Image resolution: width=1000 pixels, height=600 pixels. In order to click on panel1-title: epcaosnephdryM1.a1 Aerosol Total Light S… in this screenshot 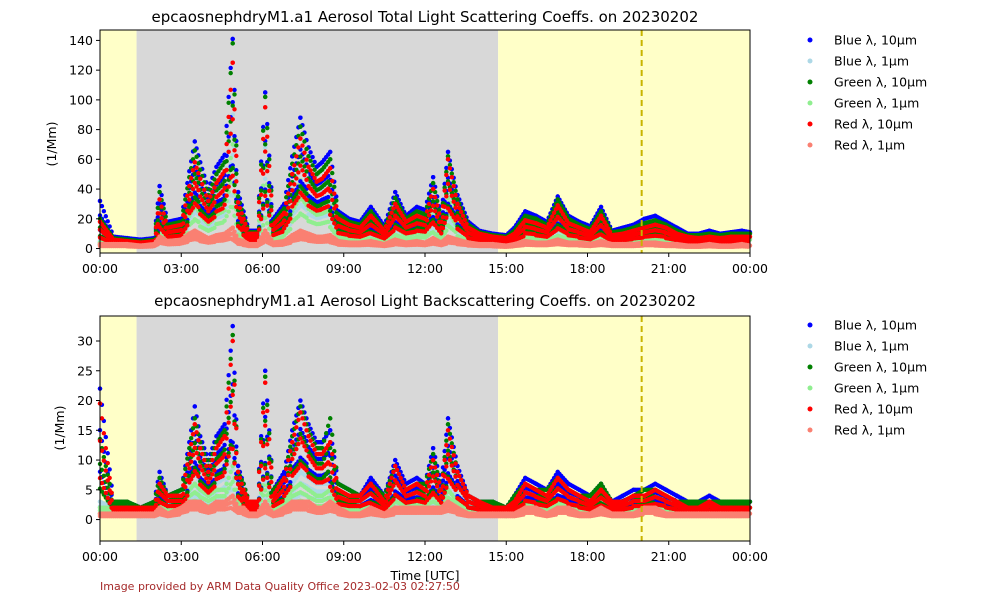, I will do `click(425, 17)`.